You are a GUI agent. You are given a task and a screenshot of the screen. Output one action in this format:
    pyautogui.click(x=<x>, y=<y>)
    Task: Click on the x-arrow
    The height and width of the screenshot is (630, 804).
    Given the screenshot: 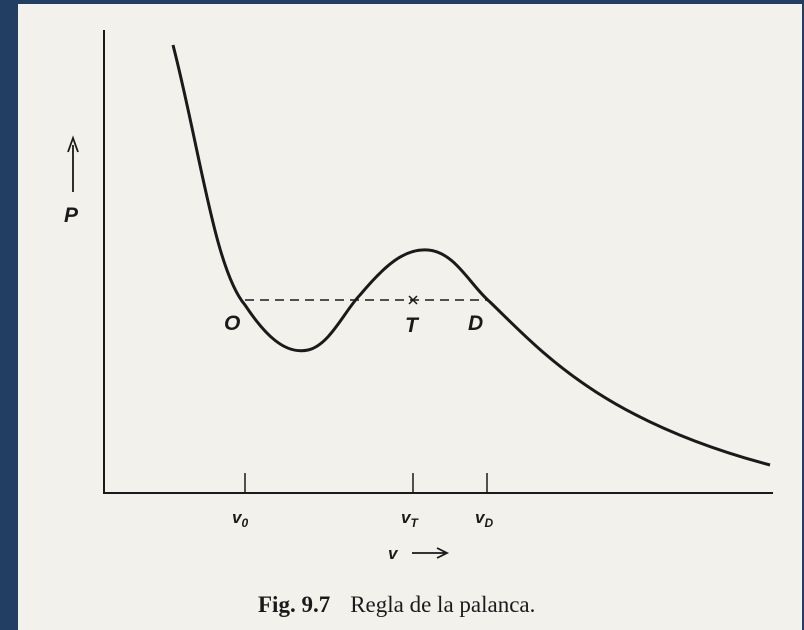 What is the action you would take?
    pyautogui.click(x=431, y=553)
    